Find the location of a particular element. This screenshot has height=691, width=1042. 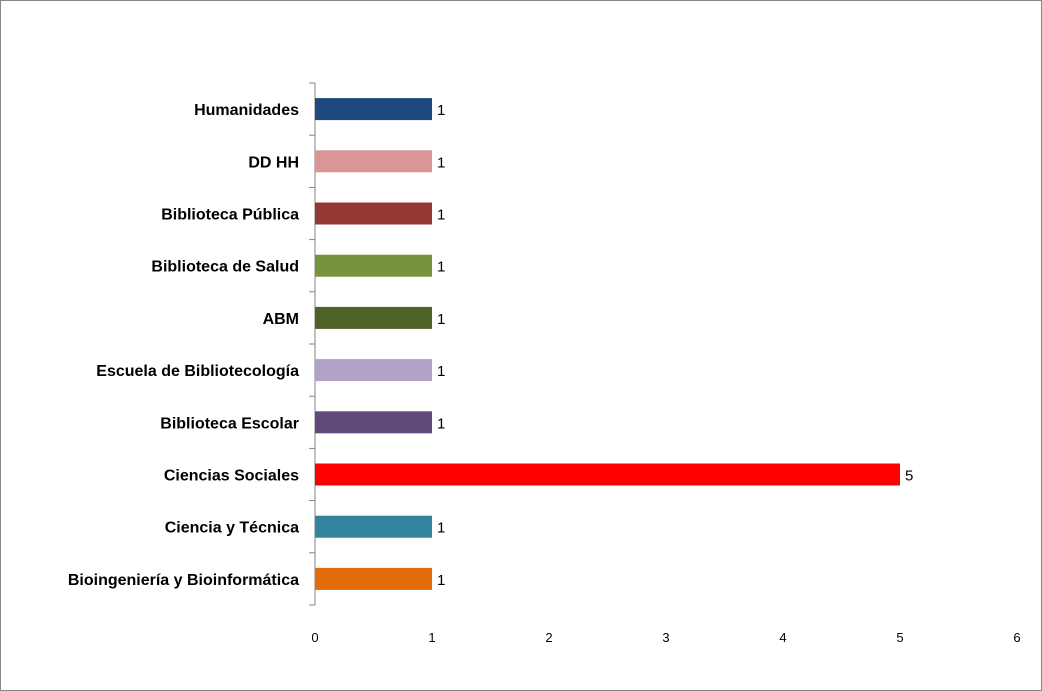

x-tick-label: 6 is located at coordinates (1016, 637).